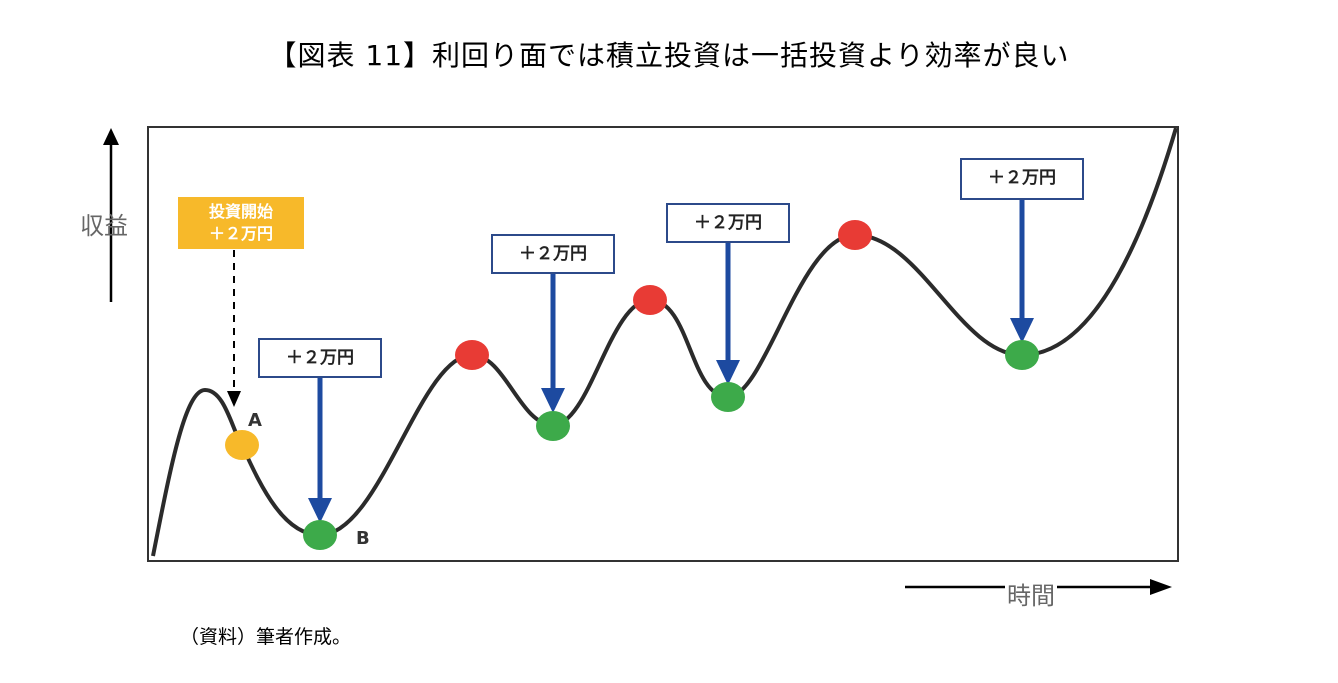  Describe the element at coordinates (1161, 587) in the screenshot. I see `x-axis-arrowhead` at that location.